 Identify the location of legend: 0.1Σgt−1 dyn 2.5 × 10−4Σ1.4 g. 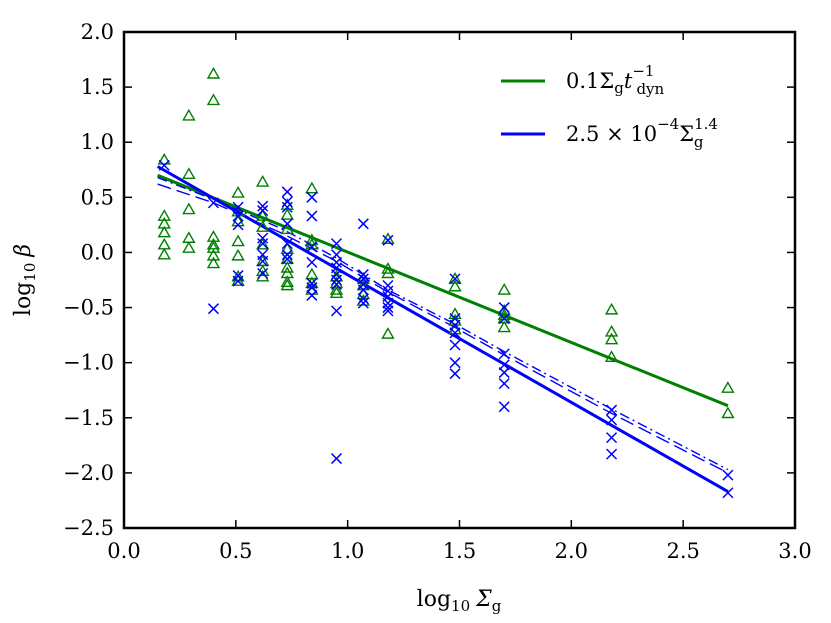
(609, 106).